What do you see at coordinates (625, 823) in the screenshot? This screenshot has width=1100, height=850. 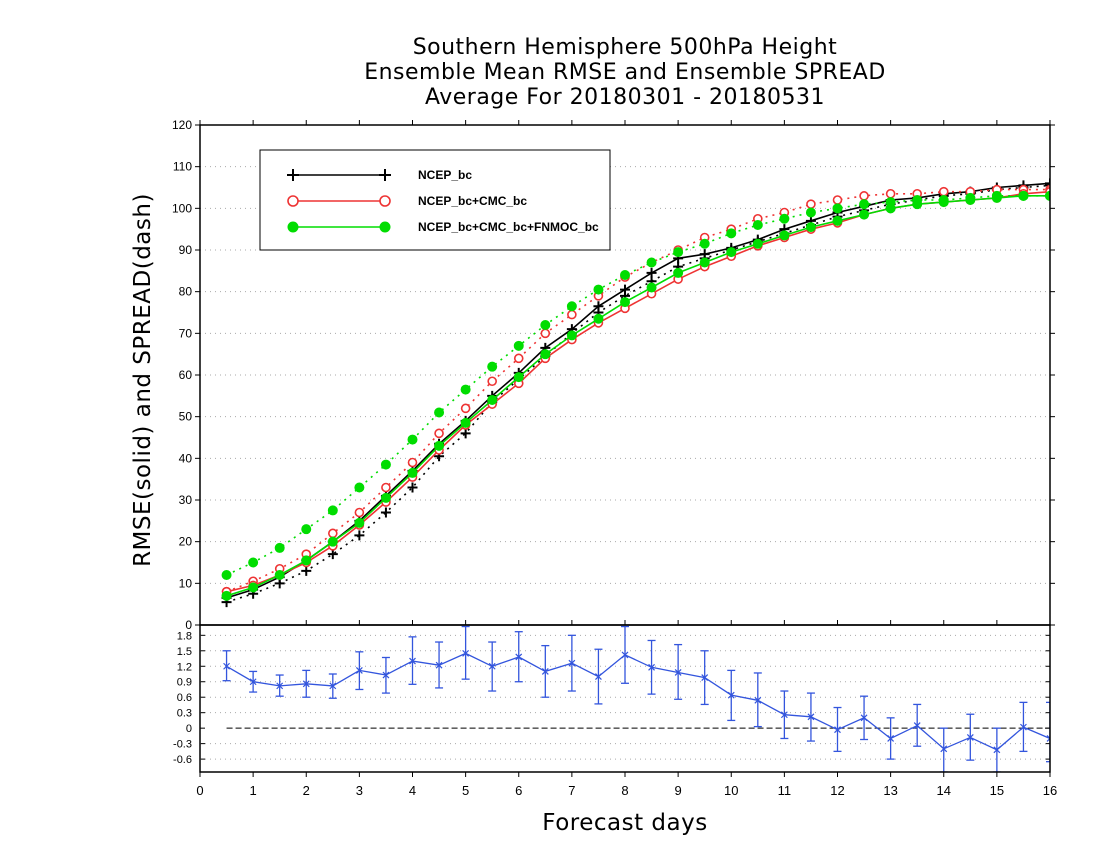 I see `x-axis-label: Forecast days` at bounding box center [625, 823].